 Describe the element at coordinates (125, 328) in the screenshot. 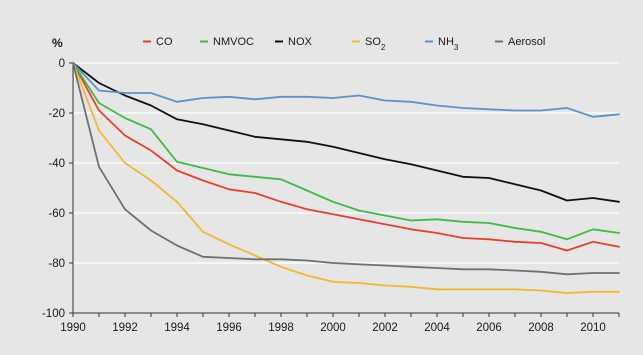

I see `x-tick-label: 1992` at that location.